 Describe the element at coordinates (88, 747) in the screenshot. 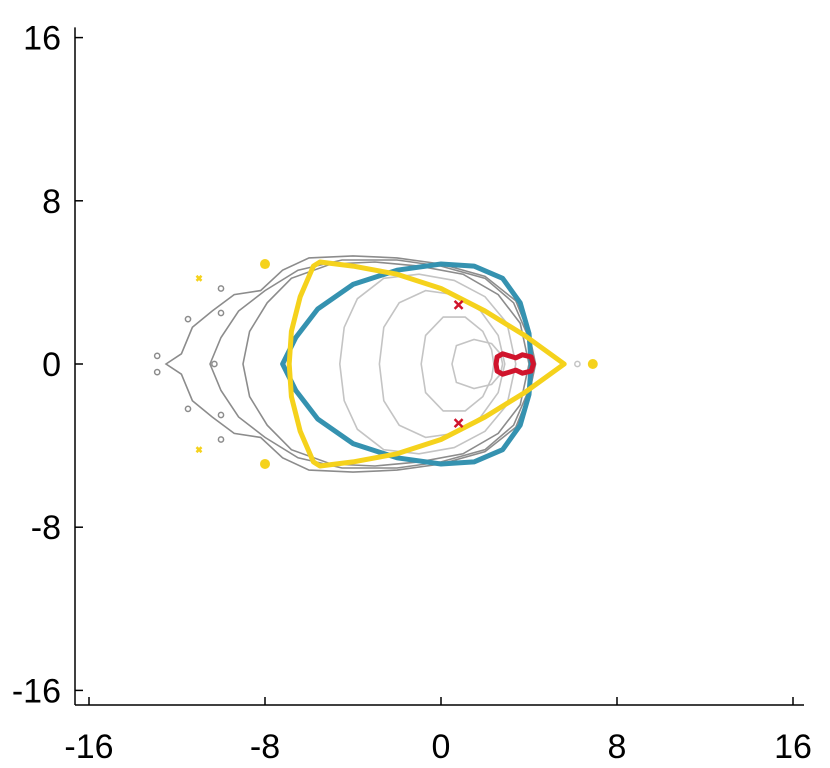

I see `x-tick-label-1: -16` at that location.